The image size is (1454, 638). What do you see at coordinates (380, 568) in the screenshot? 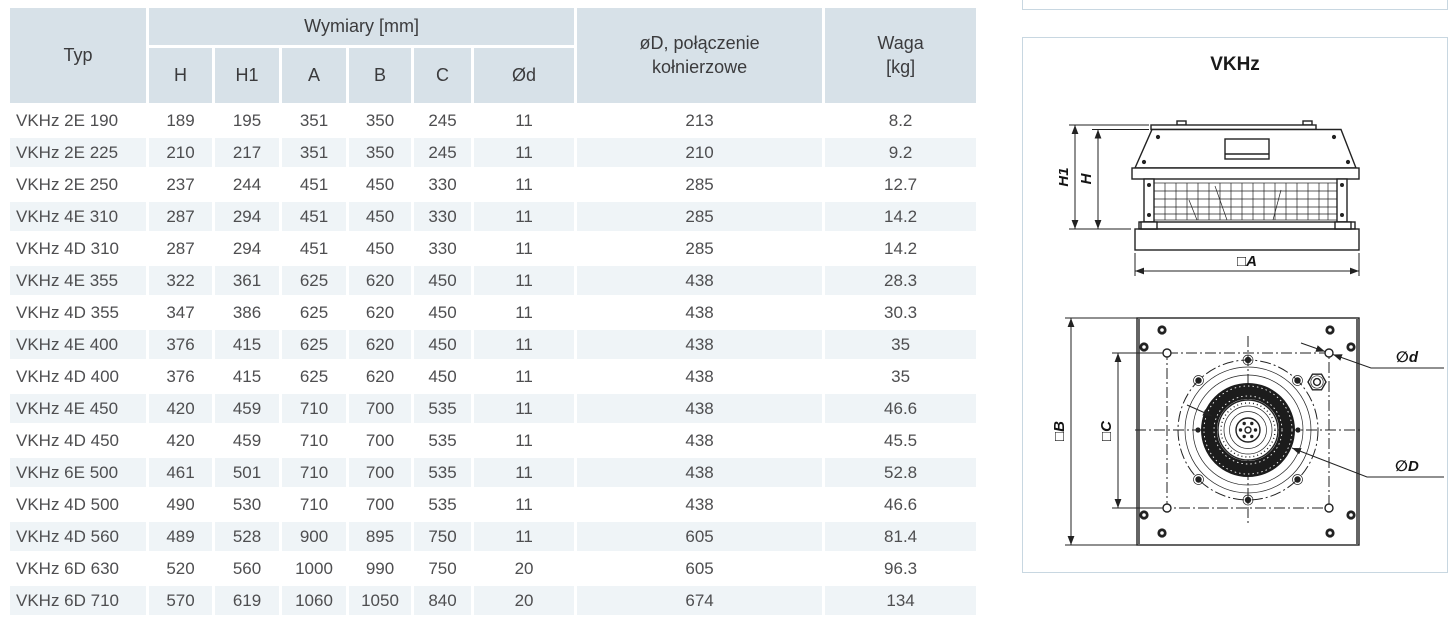
I see `cell-value: 990` at bounding box center [380, 568].